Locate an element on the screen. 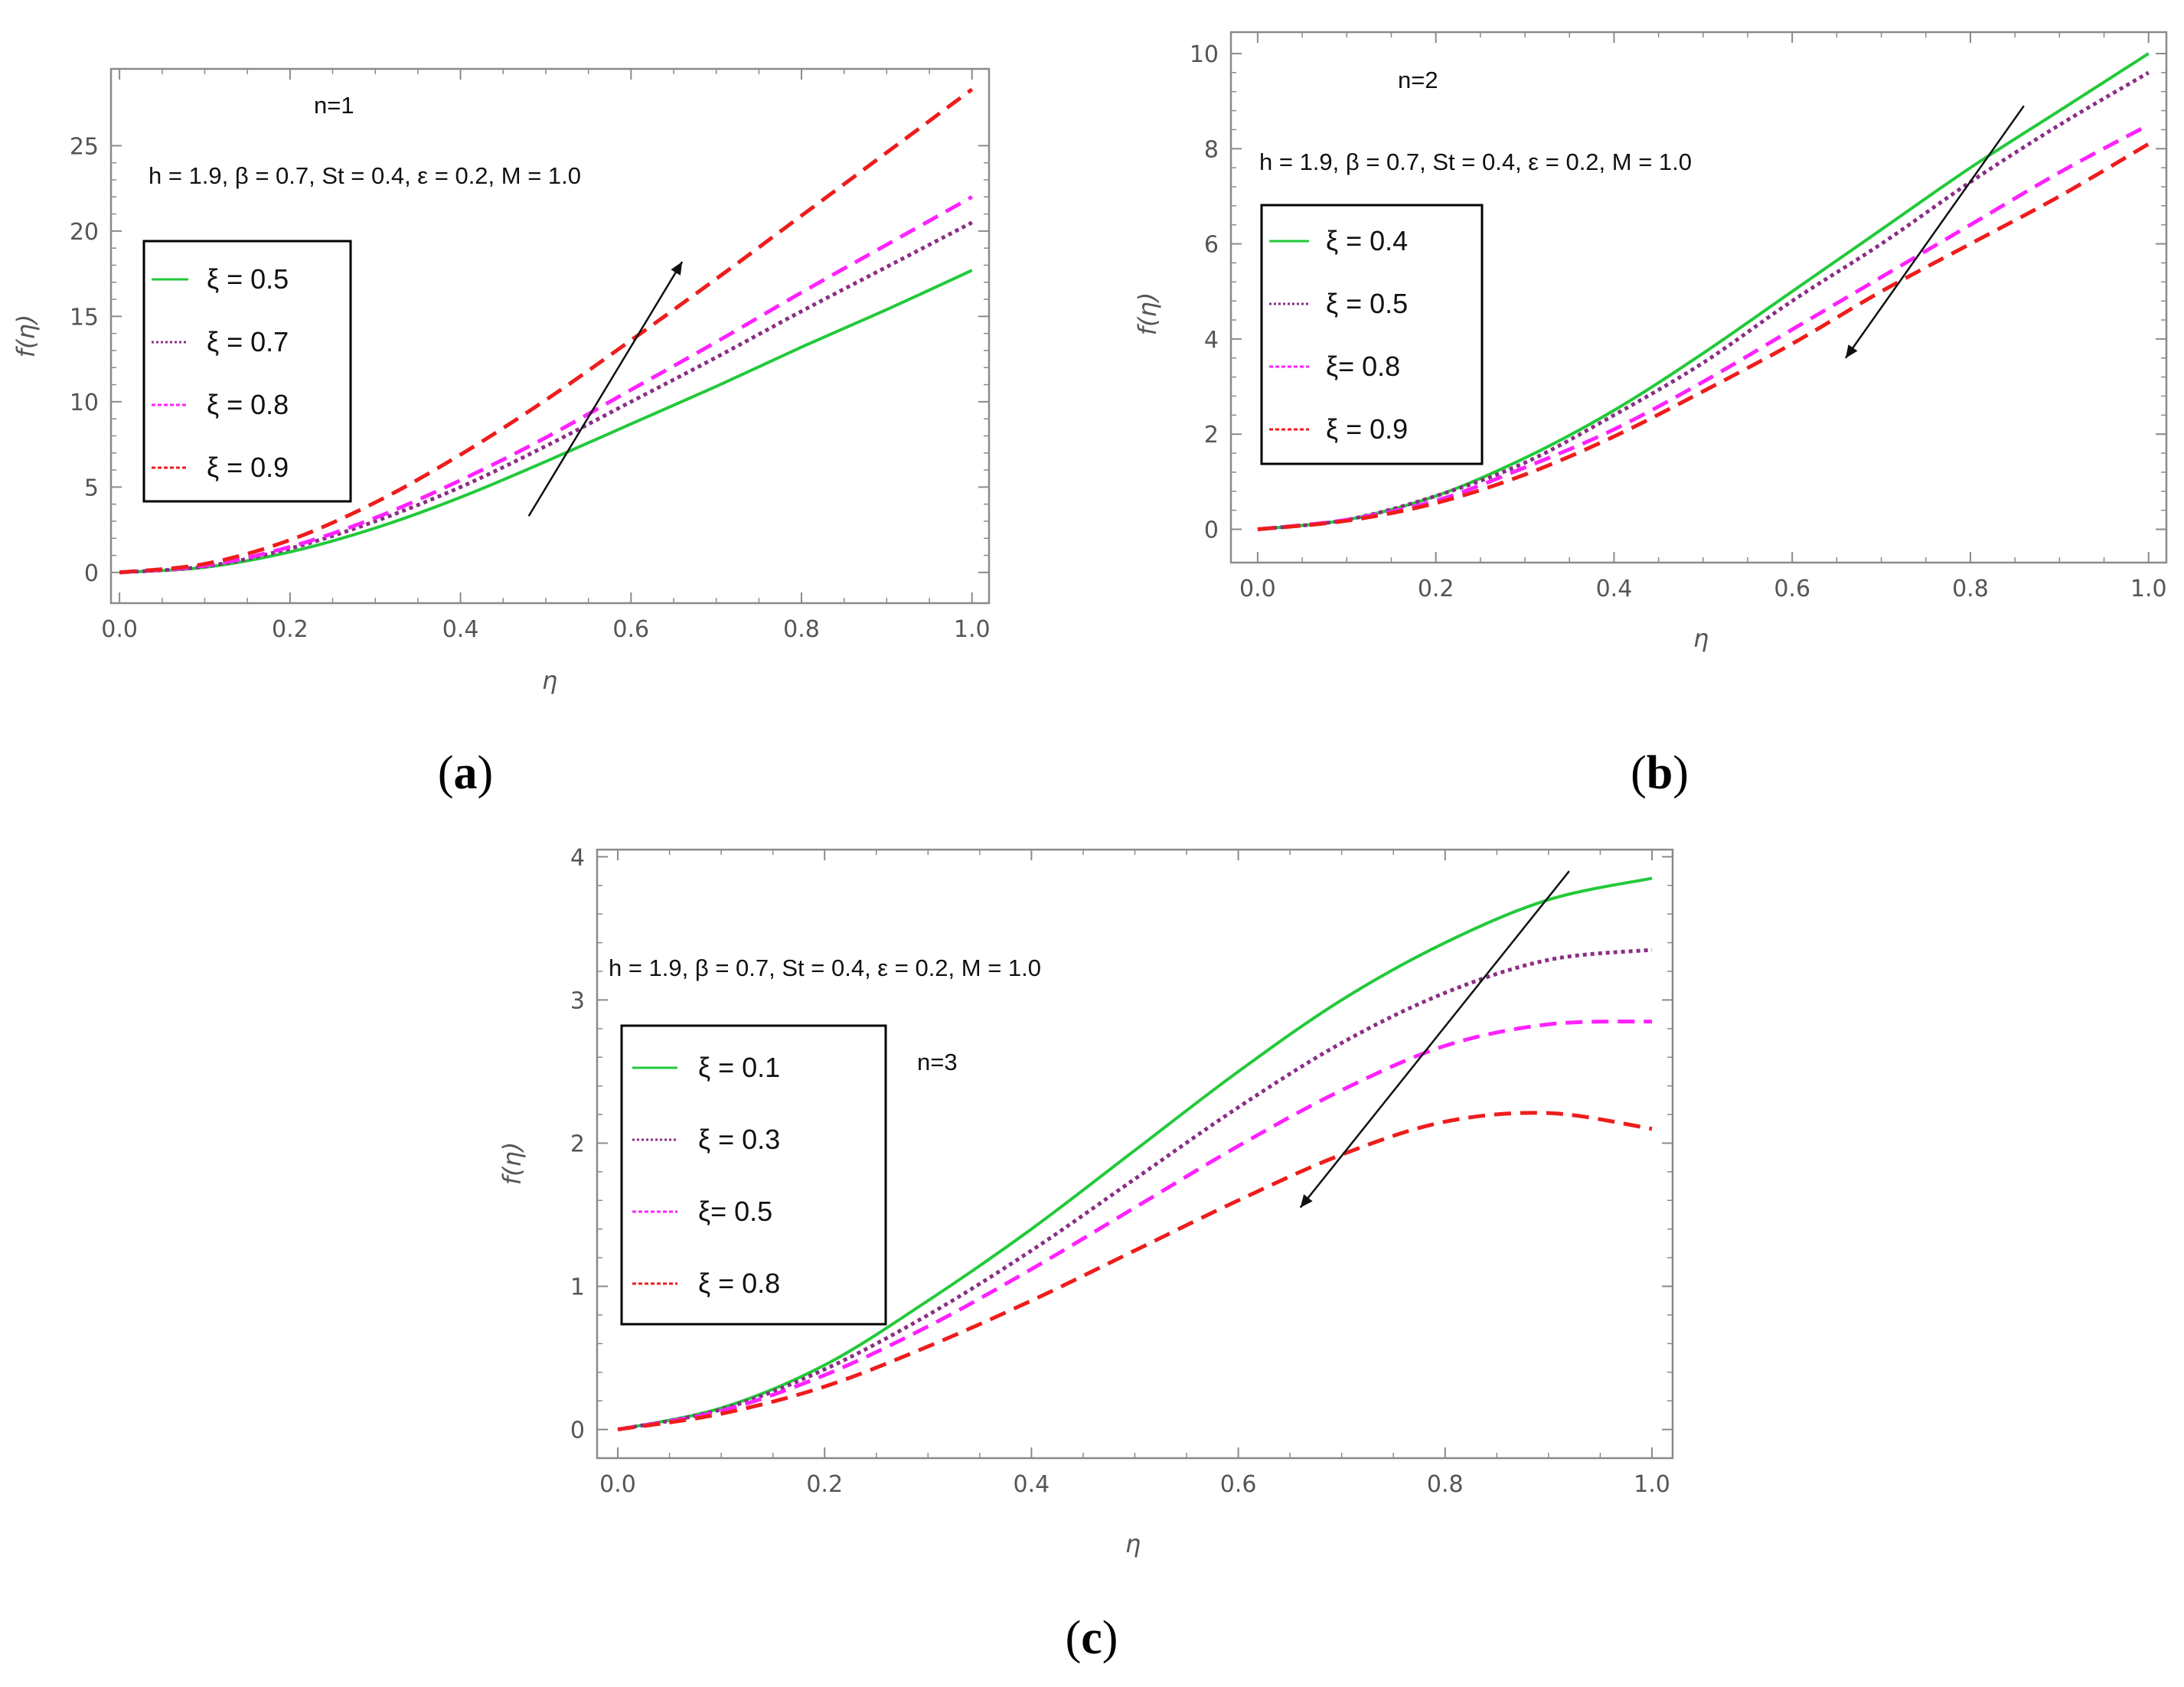 This screenshot has height=1687, width=2184. y-tick-label: 6 is located at coordinates (1211, 246).